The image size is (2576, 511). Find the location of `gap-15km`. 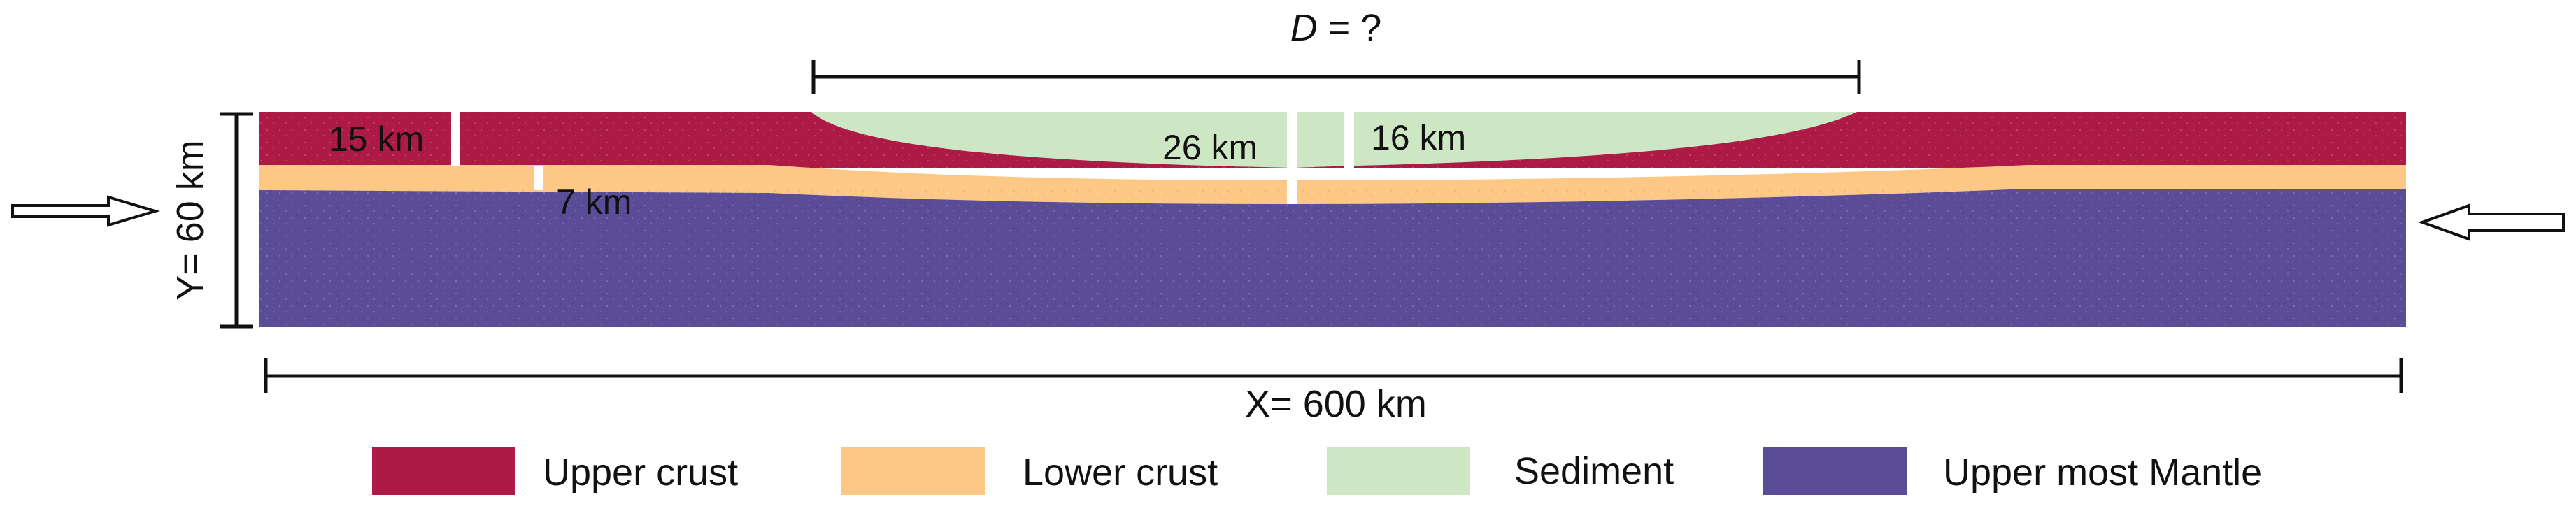

gap-15km is located at coordinates (455, 139).